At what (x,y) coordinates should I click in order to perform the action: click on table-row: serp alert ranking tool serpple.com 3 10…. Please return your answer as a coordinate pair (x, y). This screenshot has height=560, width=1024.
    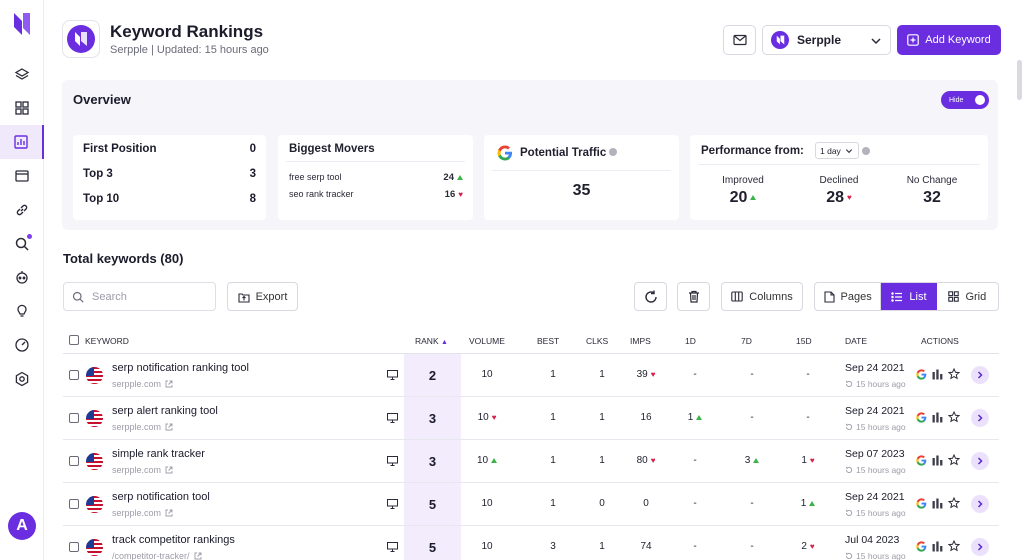
    Looking at the image, I should click on (531, 418).